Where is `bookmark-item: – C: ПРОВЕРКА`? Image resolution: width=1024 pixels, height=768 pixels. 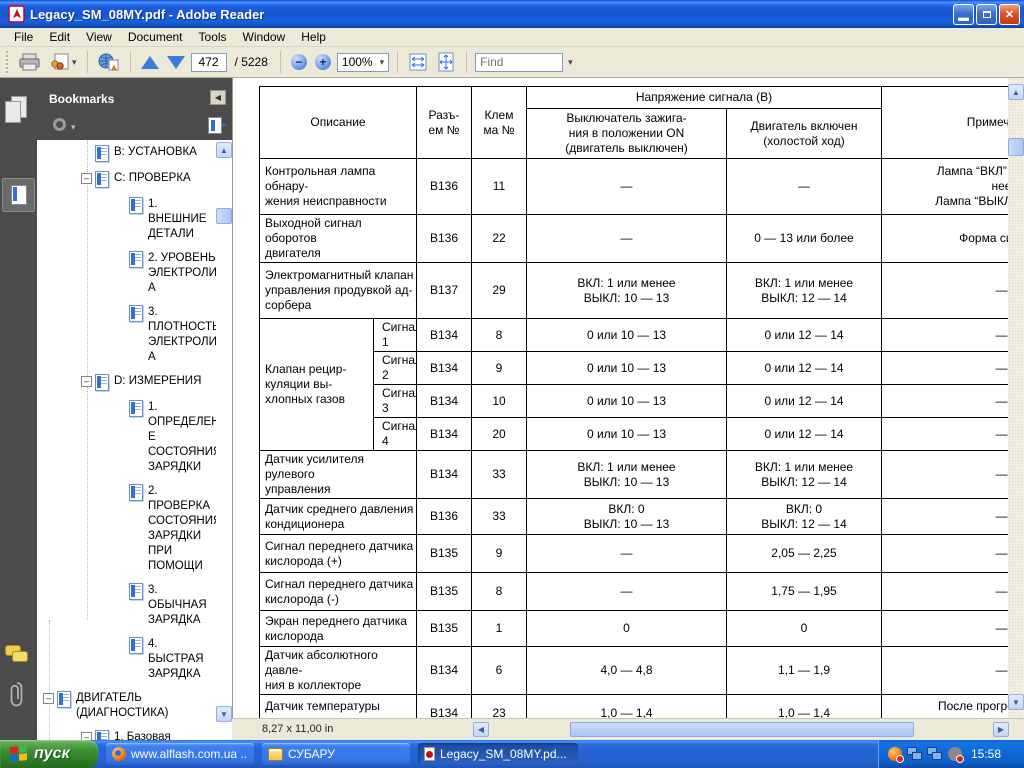 bookmark-item: – C: ПРОВЕРКА is located at coordinates (126, 179).